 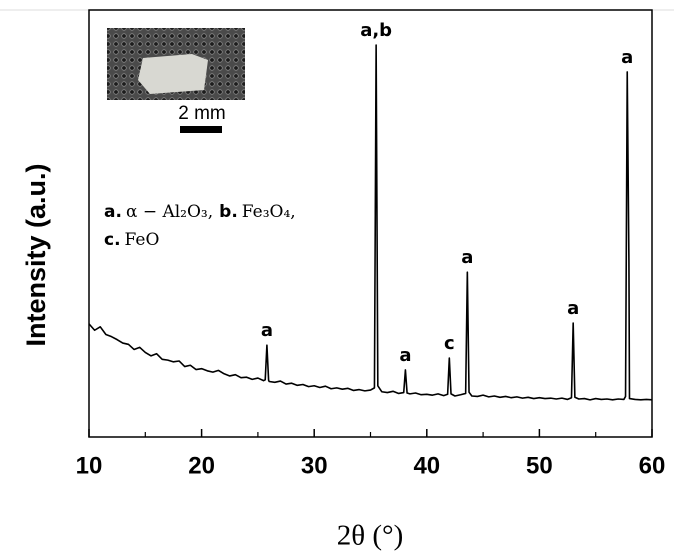 I want to click on phase-formula: Fe₃O₄,, so click(x=269, y=212).